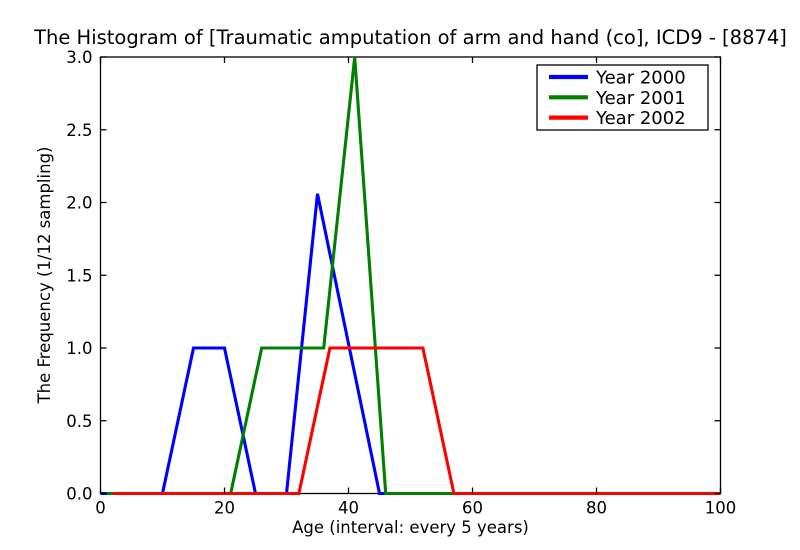  Describe the element at coordinates (640, 78) in the screenshot. I see `legend-label: Year 2000` at that location.